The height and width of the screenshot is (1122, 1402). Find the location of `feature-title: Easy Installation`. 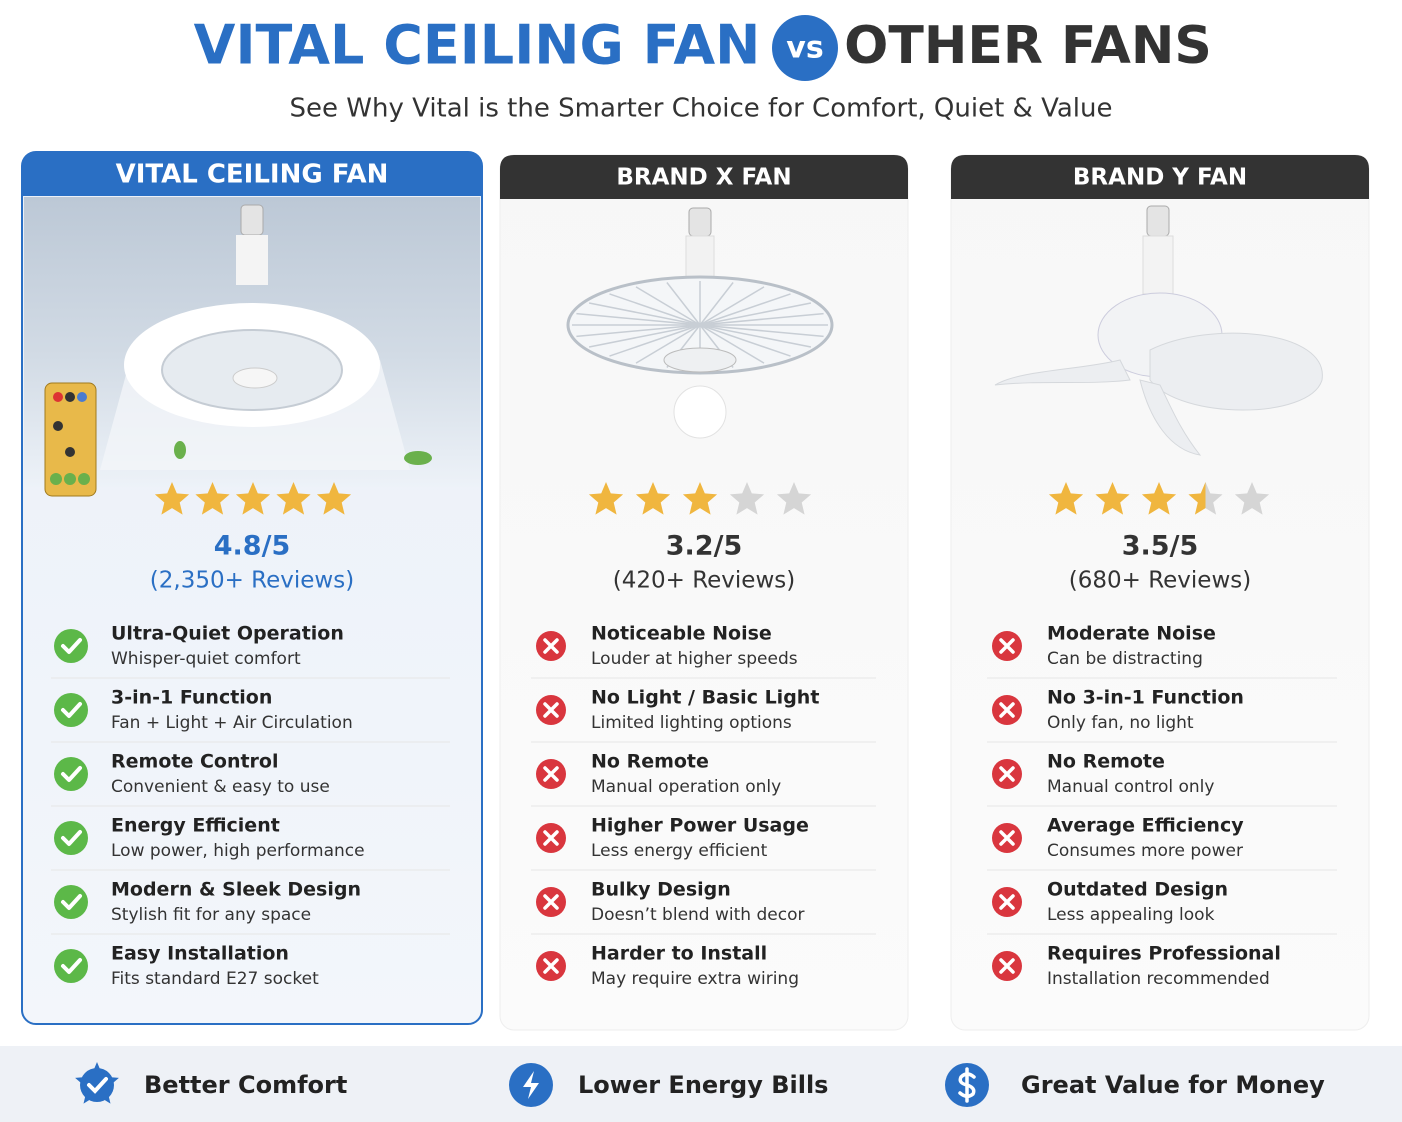

feature-title: Easy Installation is located at coordinates (200, 954).